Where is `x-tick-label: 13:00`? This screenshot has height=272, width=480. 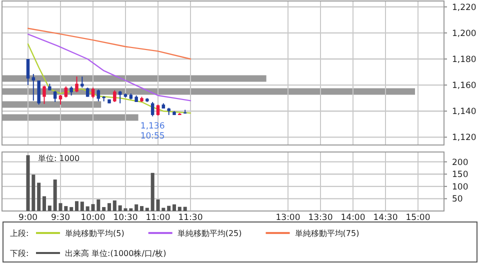 x-tick-label: 13:00 is located at coordinates (288, 218).